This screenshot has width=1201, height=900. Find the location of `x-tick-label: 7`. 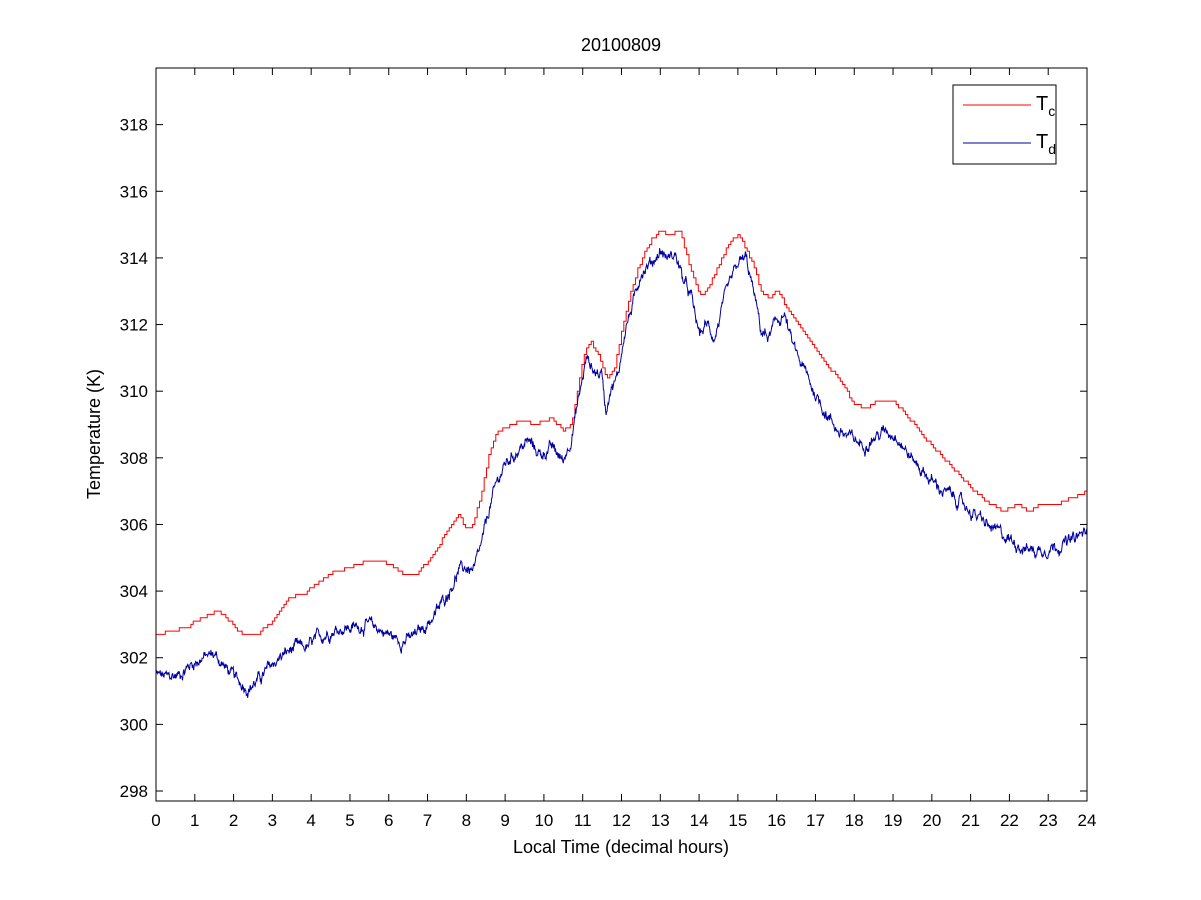

x-tick-label: 7 is located at coordinates (427, 820).